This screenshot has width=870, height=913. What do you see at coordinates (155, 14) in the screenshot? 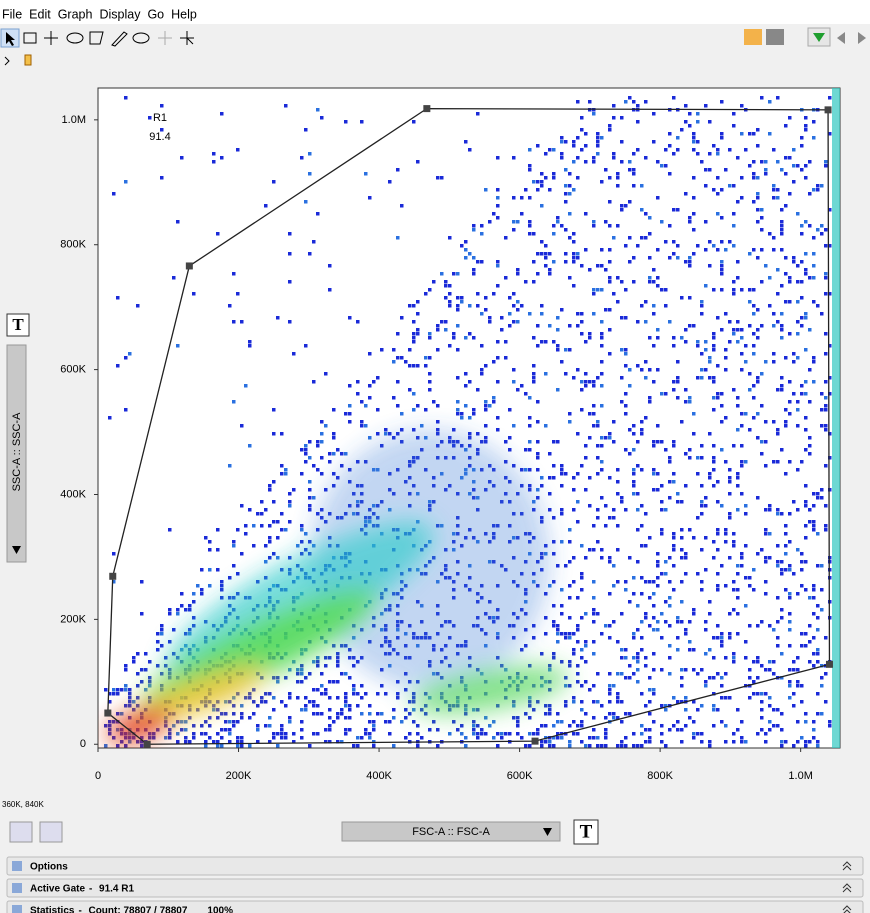
I see `menu-item: Go` at bounding box center [155, 14].